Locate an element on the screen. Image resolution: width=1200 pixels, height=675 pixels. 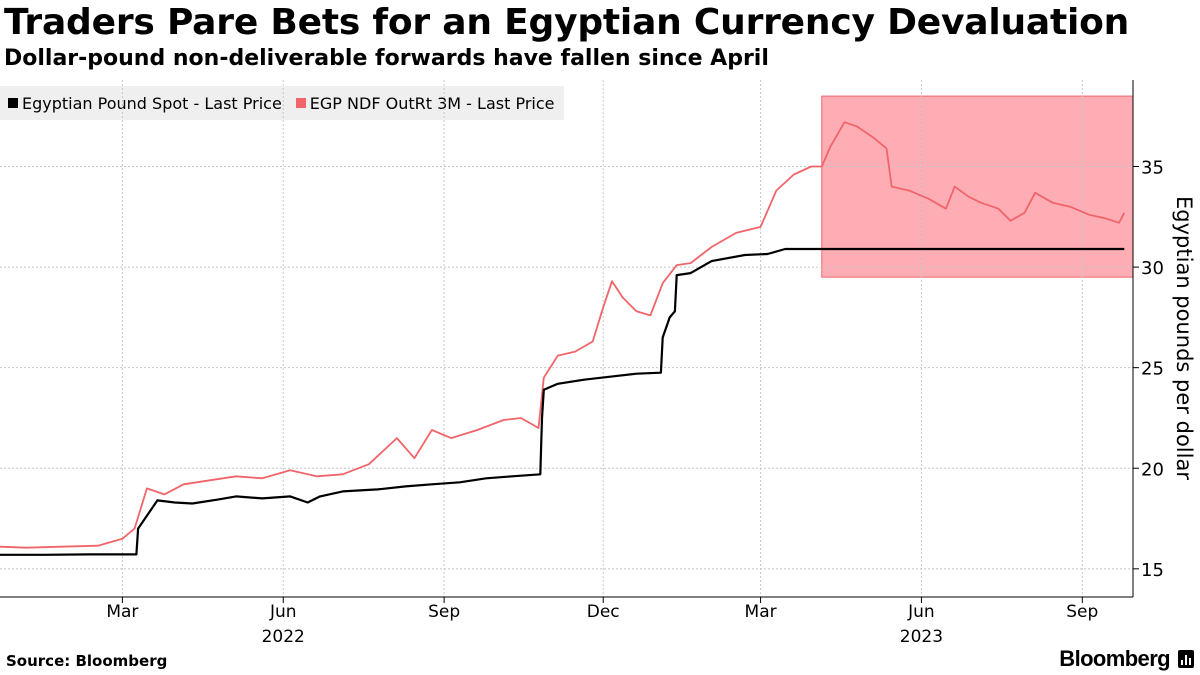
y-tick-label-25: 25 is located at coordinates (1152, 369).